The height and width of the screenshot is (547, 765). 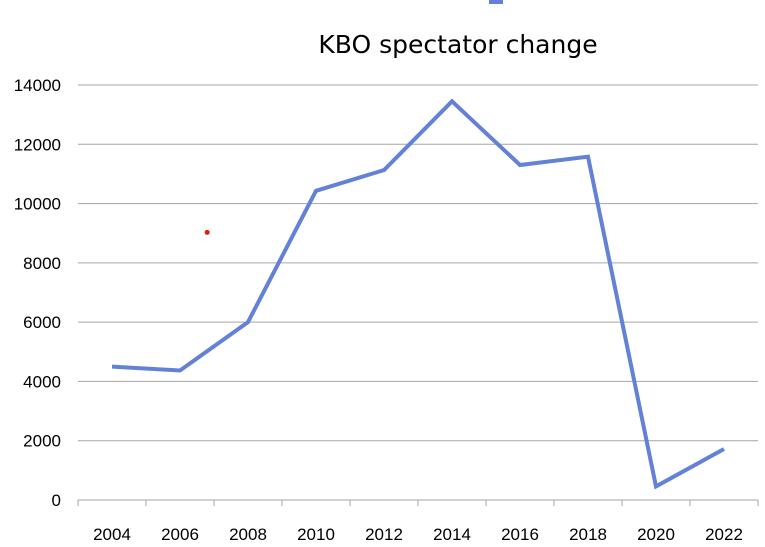 I want to click on x-tick-label: 2004, so click(x=112, y=534).